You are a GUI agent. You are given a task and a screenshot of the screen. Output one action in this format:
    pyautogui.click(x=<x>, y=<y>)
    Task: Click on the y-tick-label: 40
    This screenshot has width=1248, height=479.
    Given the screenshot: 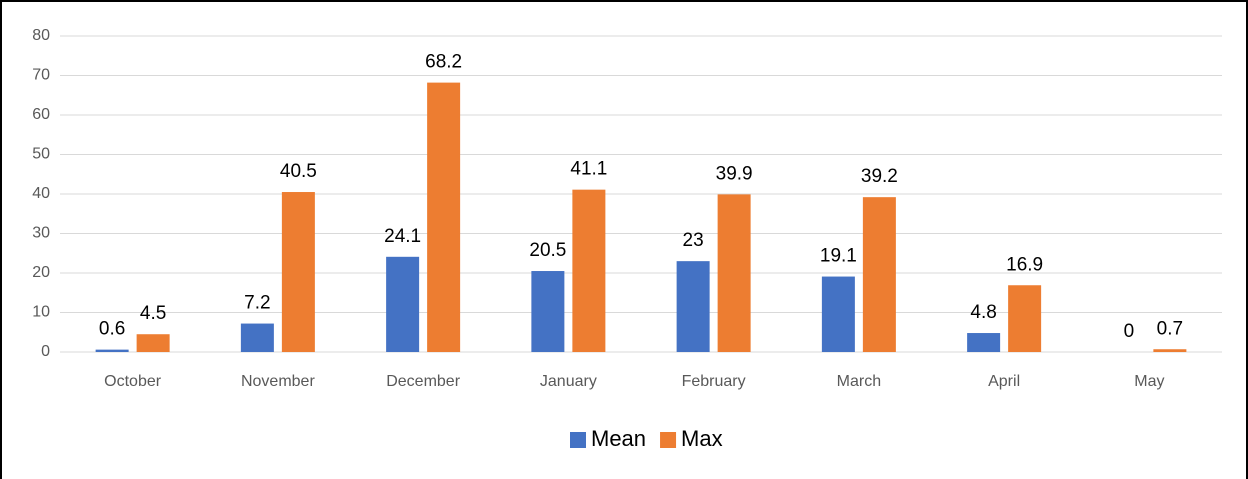 What is the action you would take?
    pyautogui.click(x=41, y=193)
    